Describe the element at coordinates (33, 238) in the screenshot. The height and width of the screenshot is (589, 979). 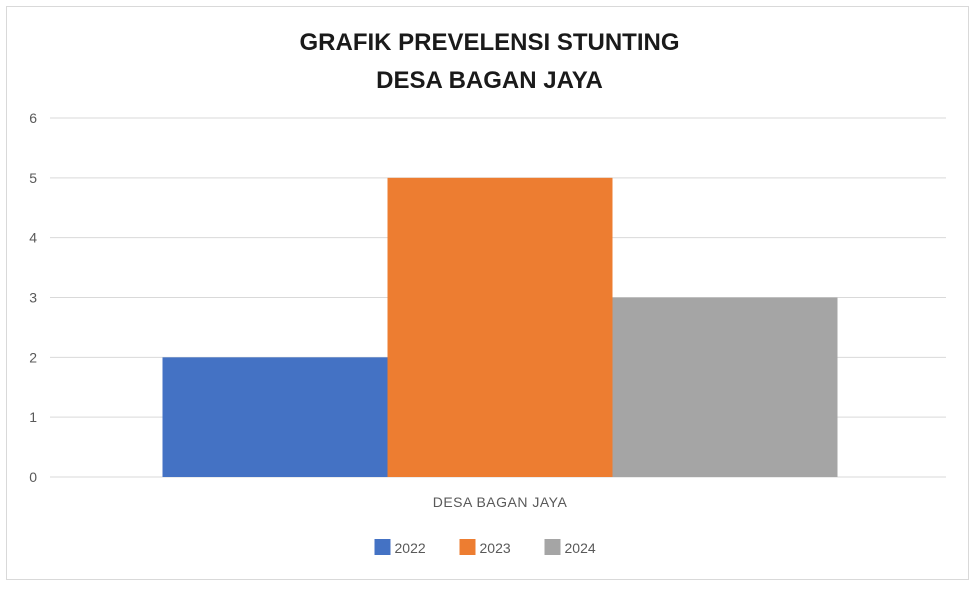
I see `y-tick-label: 4` at that location.